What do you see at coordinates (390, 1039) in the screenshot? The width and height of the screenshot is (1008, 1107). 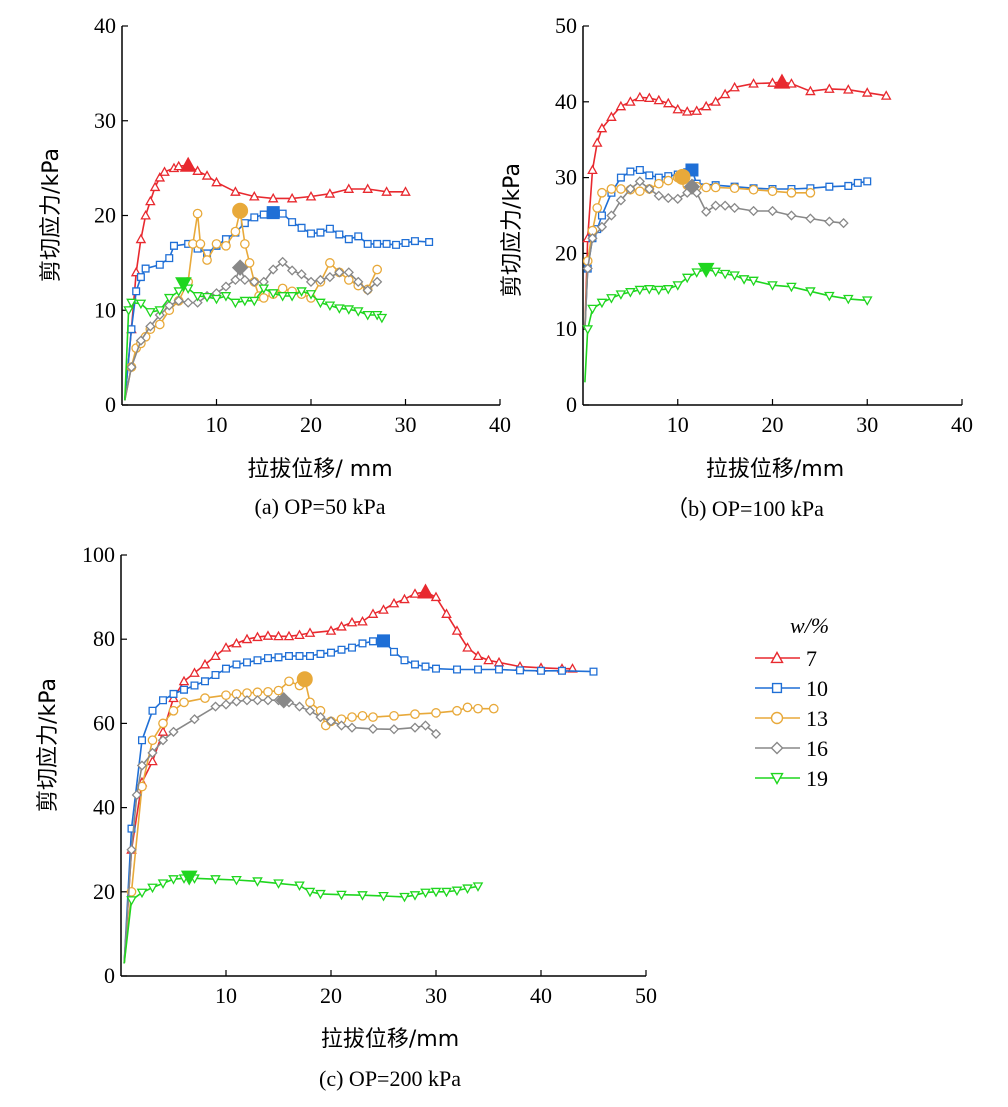 I see `x-axis-label: 拉拔位移/mm` at bounding box center [390, 1039].